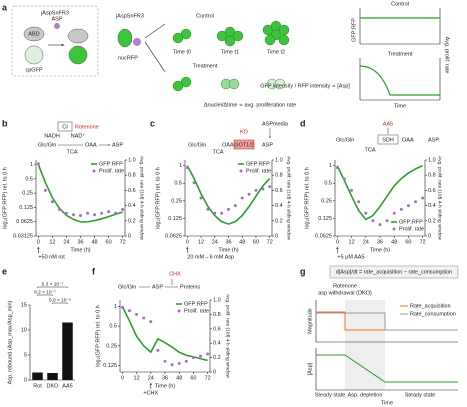 Image resolution: width=467 pixels, height=407 pixels. I want to click on shade, so click(365, 345).